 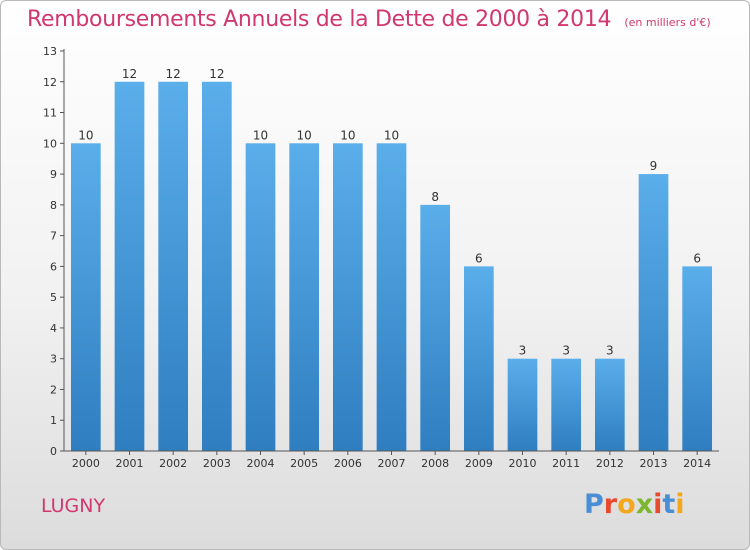 What do you see at coordinates (50, 143) in the screenshot?
I see `y-tick-label: 10` at bounding box center [50, 143].